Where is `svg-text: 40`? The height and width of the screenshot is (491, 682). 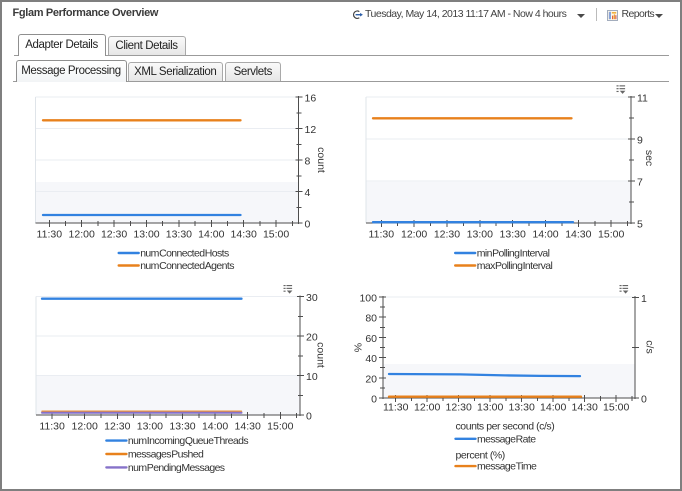
svg-text: 40 is located at coordinates (371, 359).